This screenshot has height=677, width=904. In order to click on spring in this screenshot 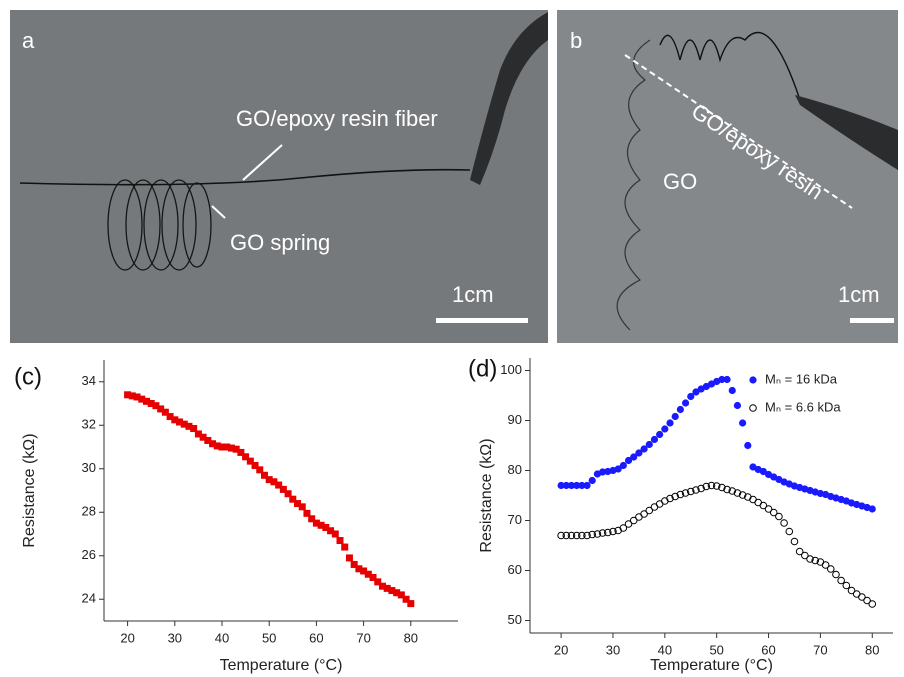, I will do `click(159, 225)`.